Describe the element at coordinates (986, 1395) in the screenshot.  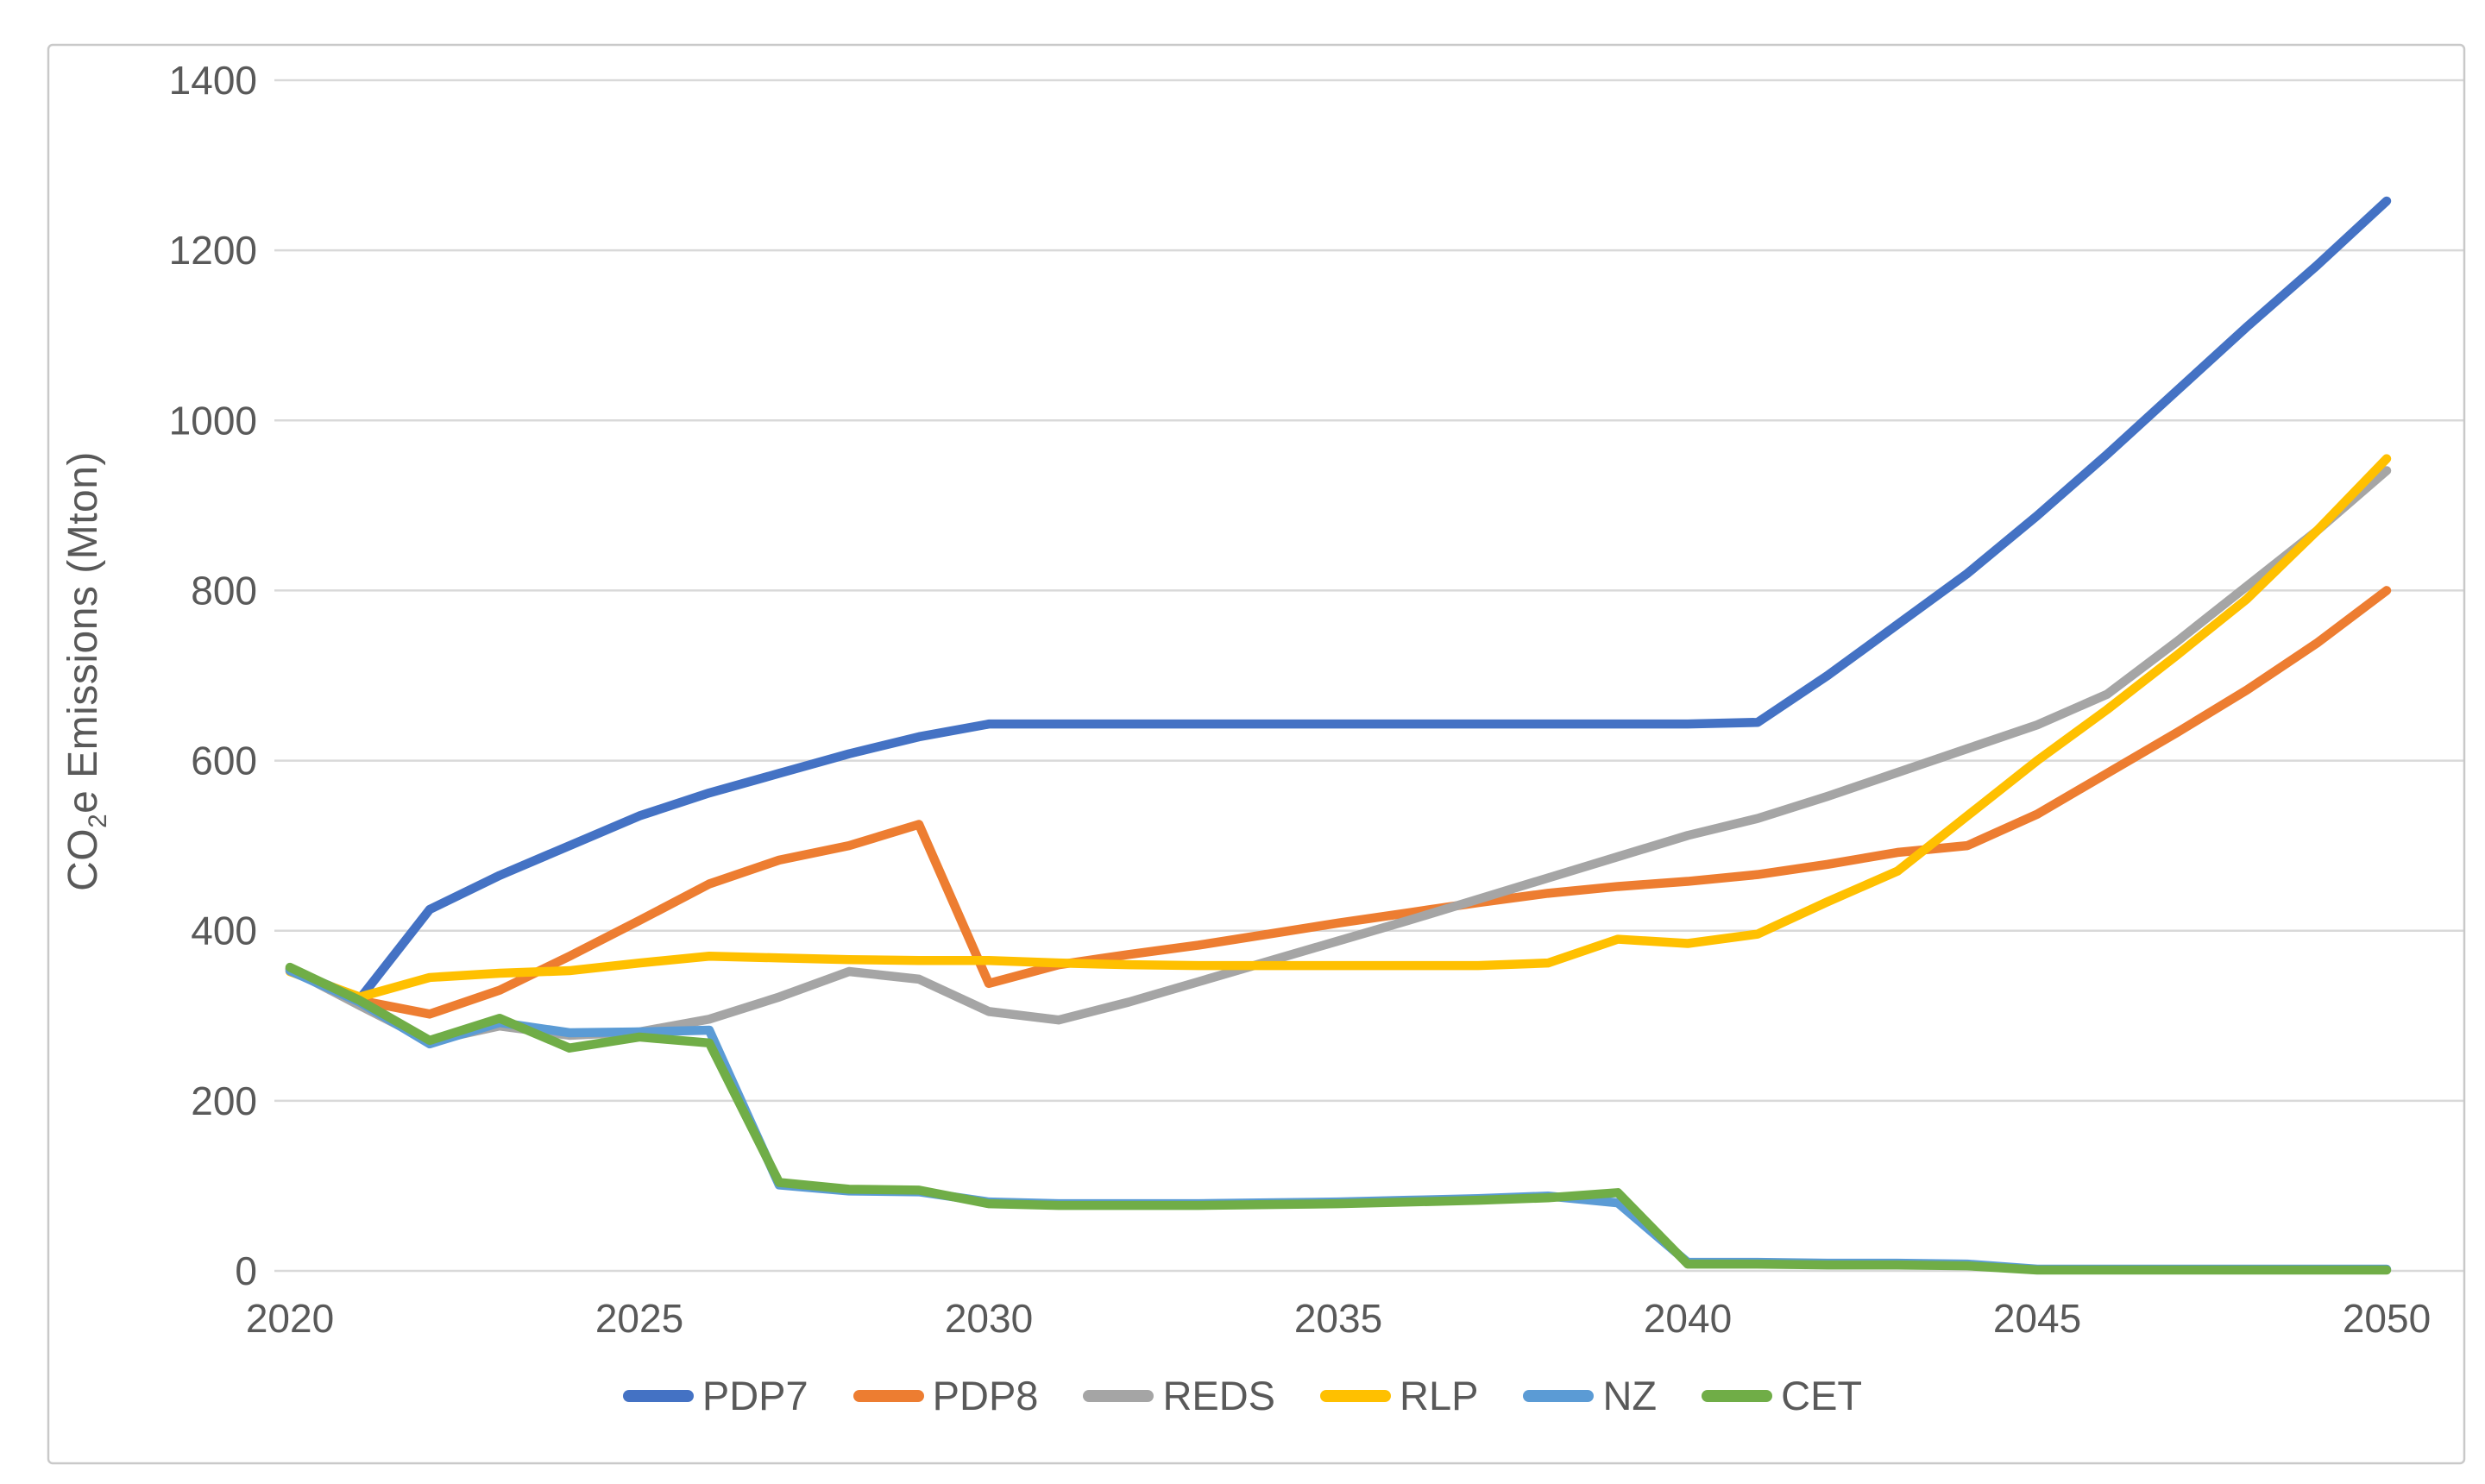
I see `legend-label-pdp8: PDP8` at that location.